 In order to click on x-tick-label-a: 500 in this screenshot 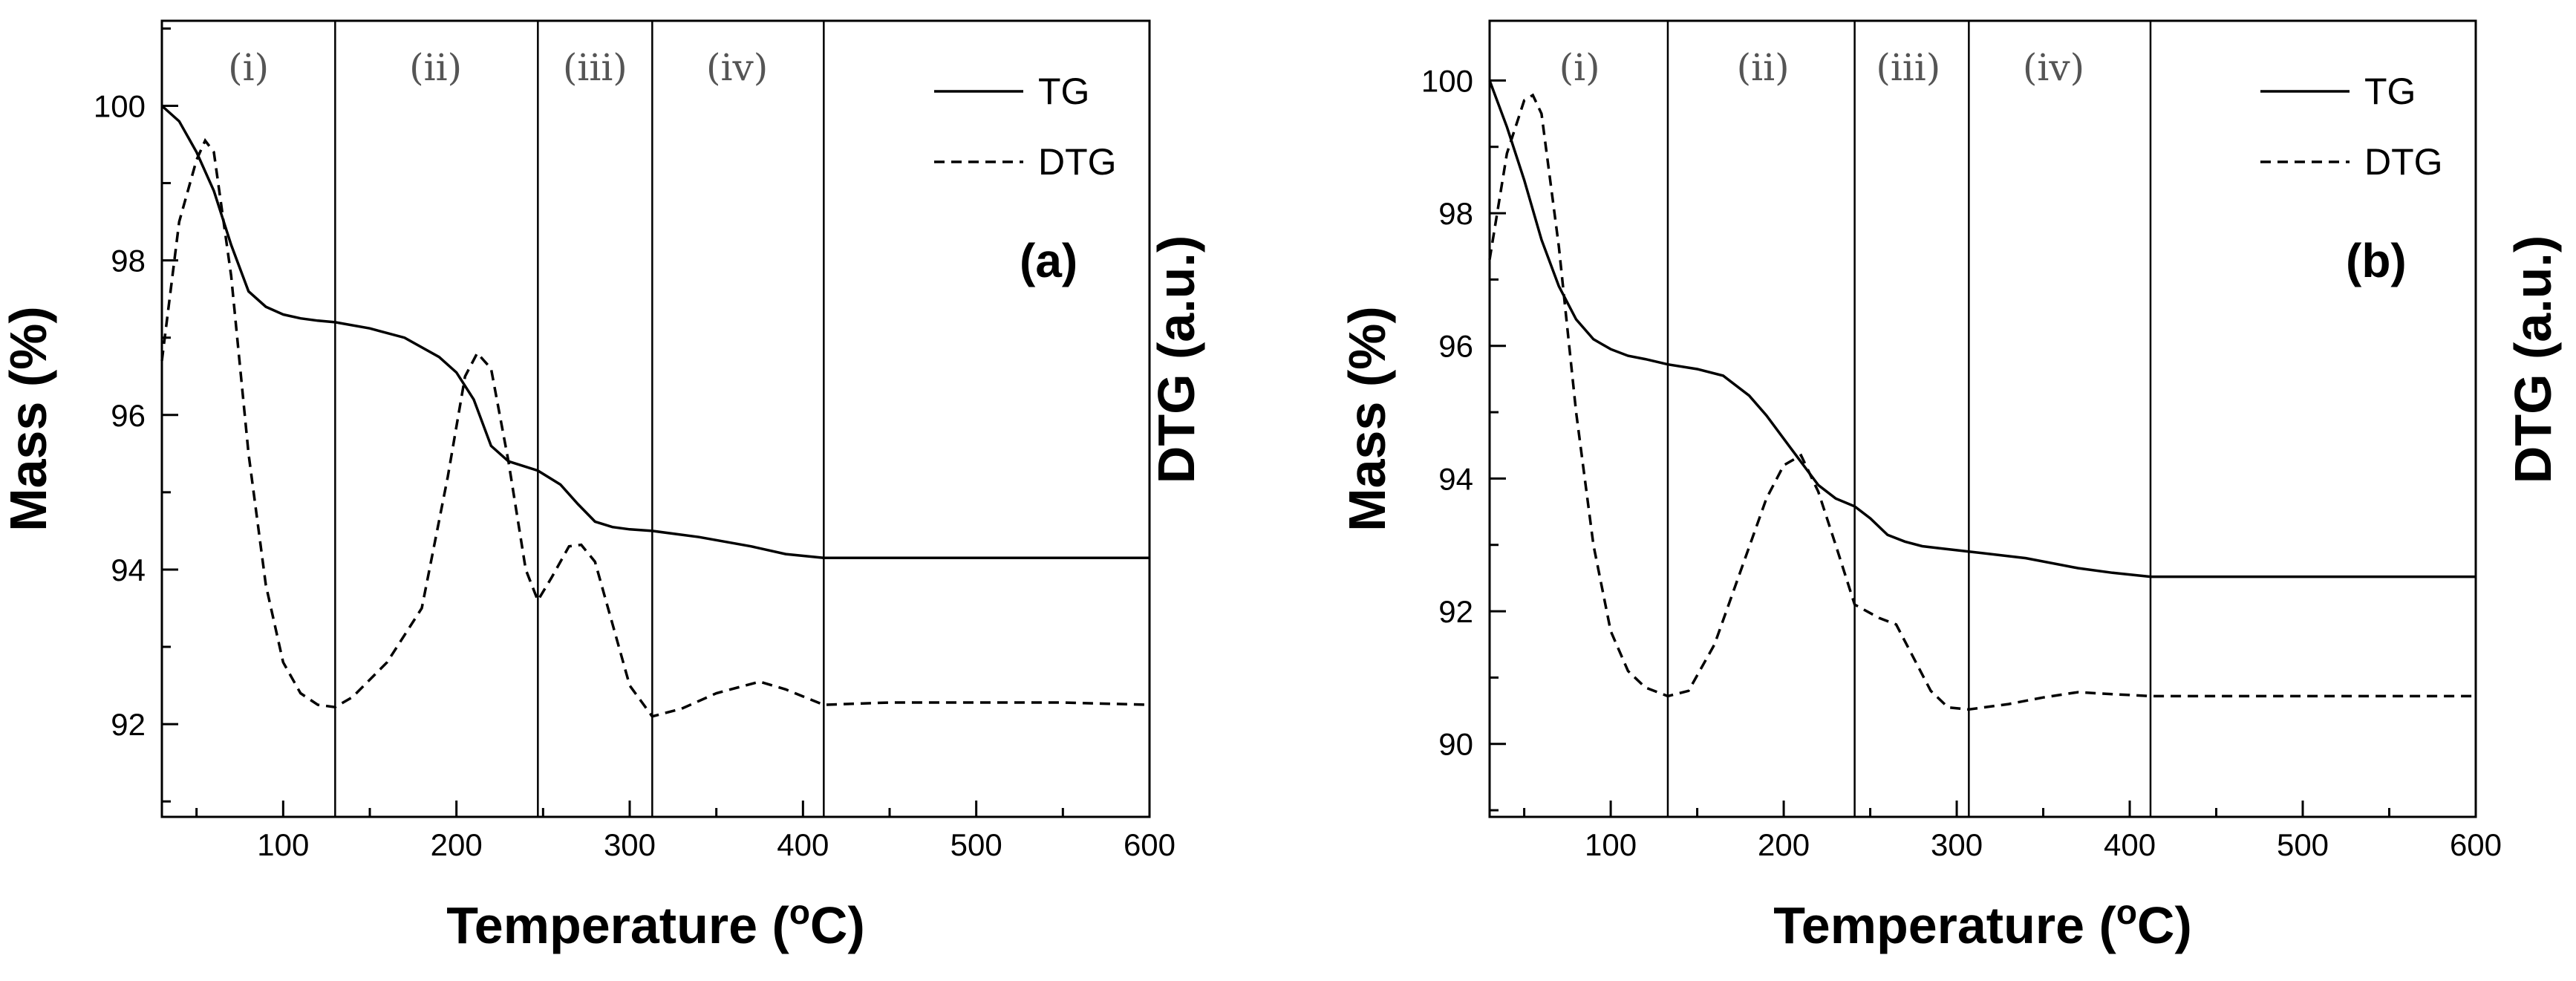, I will do `click(976, 844)`.